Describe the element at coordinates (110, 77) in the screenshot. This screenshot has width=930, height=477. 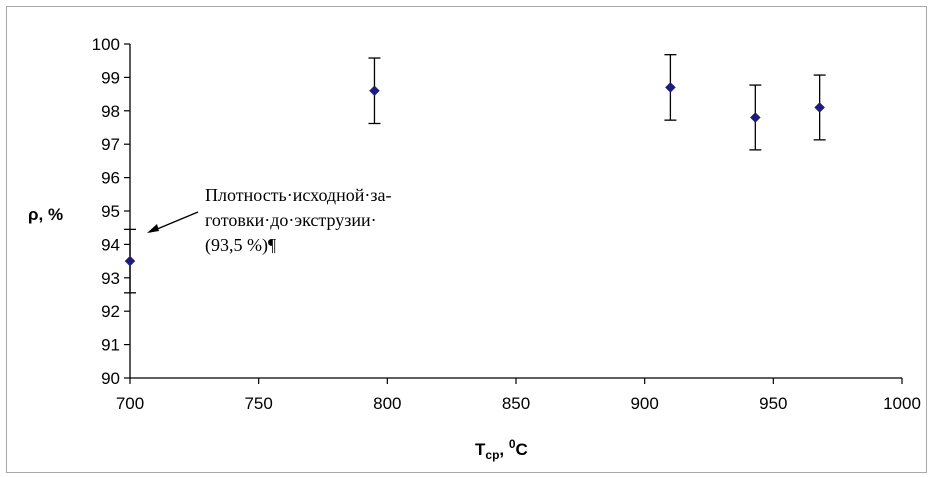
I see `y-tick-label: 99` at that location.